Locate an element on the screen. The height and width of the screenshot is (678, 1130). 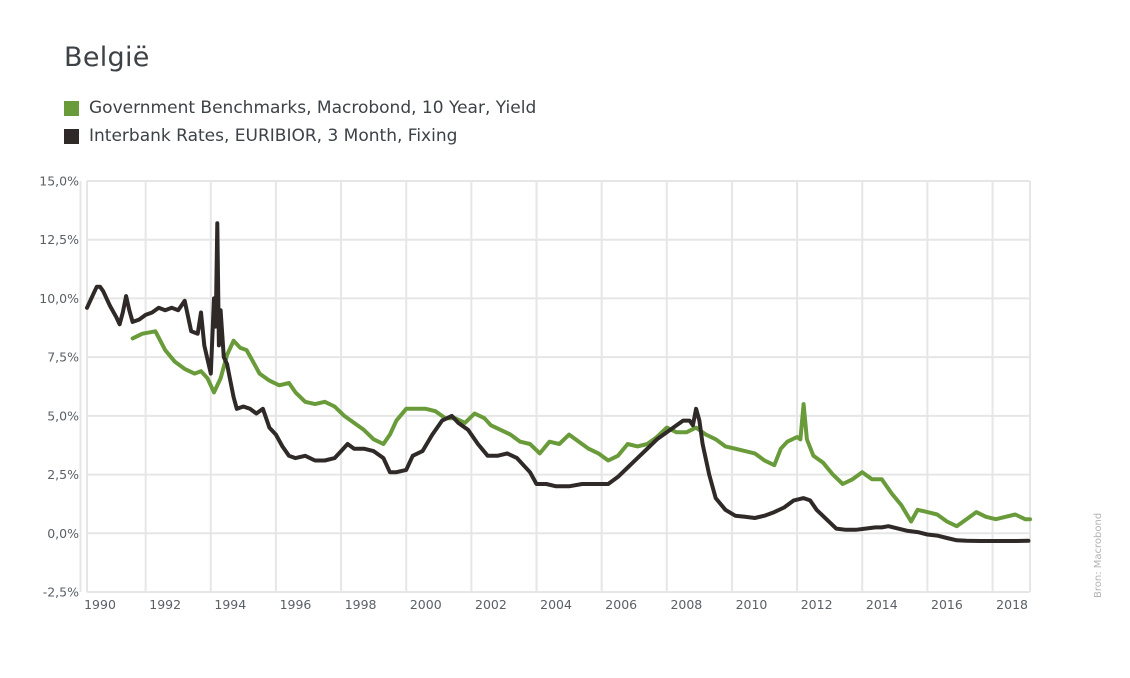
x-tick-label: 2012 is located at coordinates (817, 604).